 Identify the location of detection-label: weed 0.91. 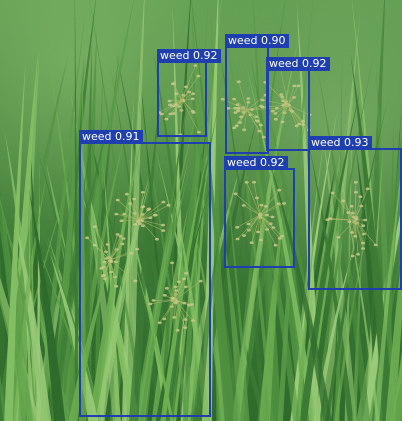
(111, 137).